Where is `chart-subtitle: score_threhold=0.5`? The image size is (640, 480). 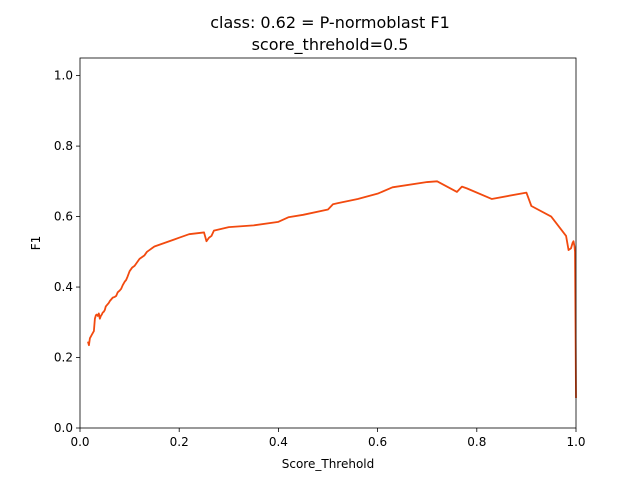 chart-subtitle: score_threhold=0.5 is located at coordinates (330, 45).